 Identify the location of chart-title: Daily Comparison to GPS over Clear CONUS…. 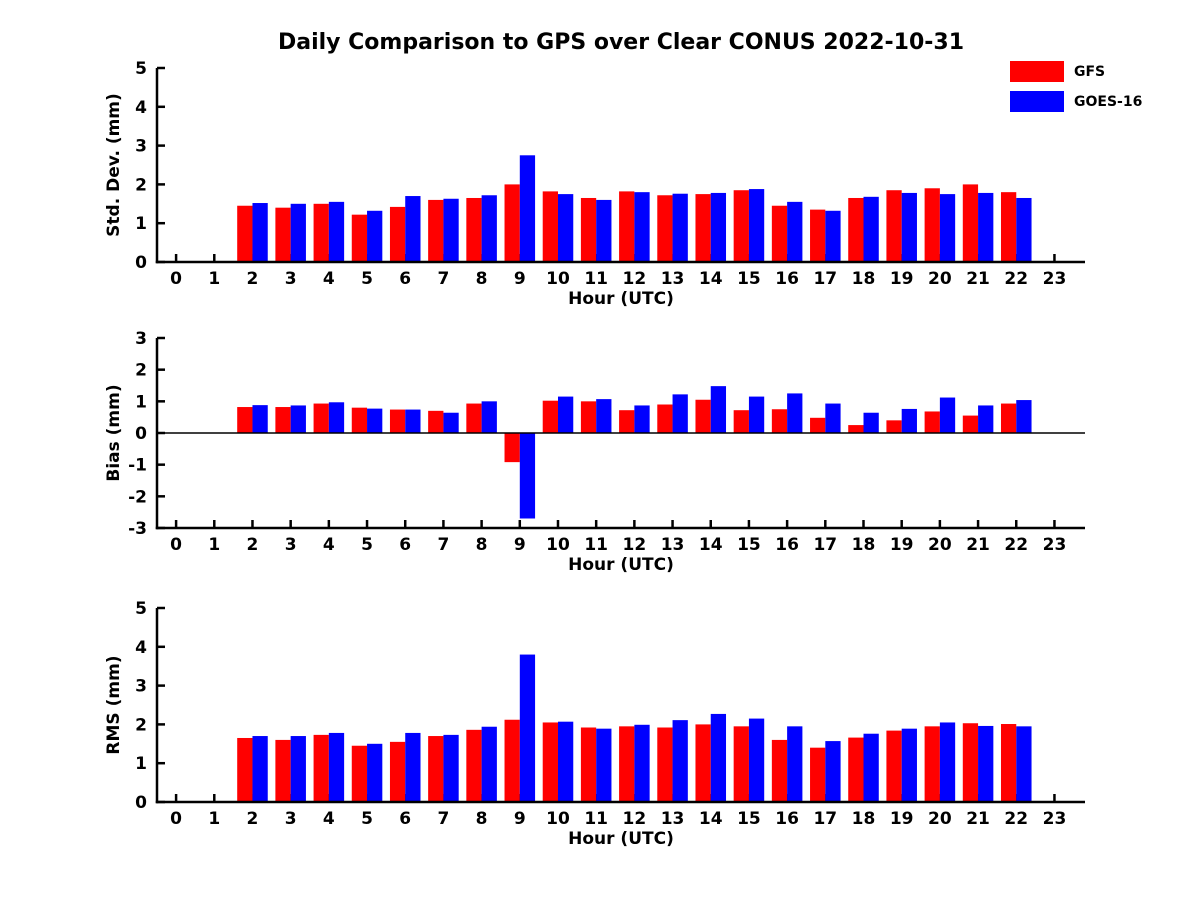
(621, 42).